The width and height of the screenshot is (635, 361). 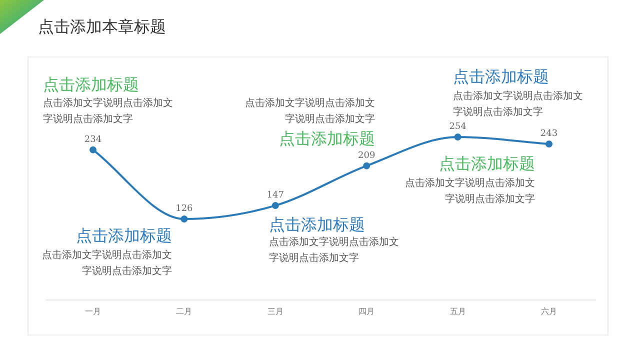 What do you see at coordinates (367, 155) in the screenshot?
I see `data-label: 209` at bounding box center [367, 155].